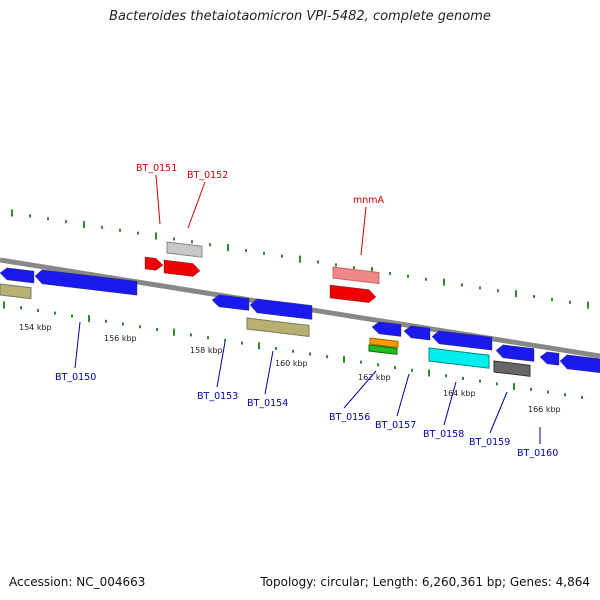 This screenshot has height=600, width=600. I want to click on gene-mnmA-bar, so click(356, 275).